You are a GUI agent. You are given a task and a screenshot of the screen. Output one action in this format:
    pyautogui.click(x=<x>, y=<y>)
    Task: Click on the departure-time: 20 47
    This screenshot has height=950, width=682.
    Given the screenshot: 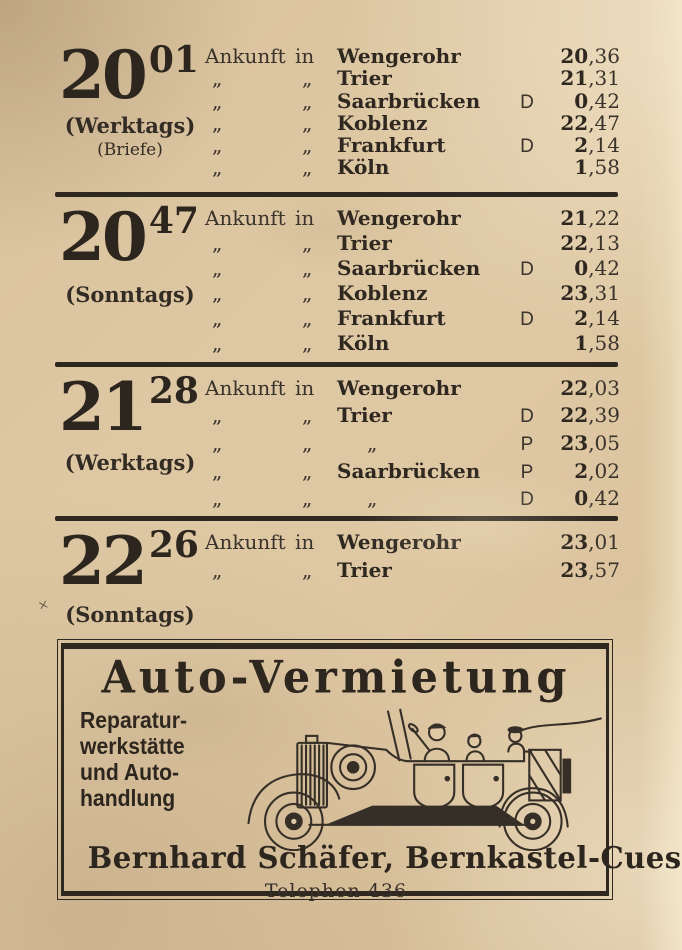 What is the action you would take?
    pyautogui.click(x=130, y=236)
    